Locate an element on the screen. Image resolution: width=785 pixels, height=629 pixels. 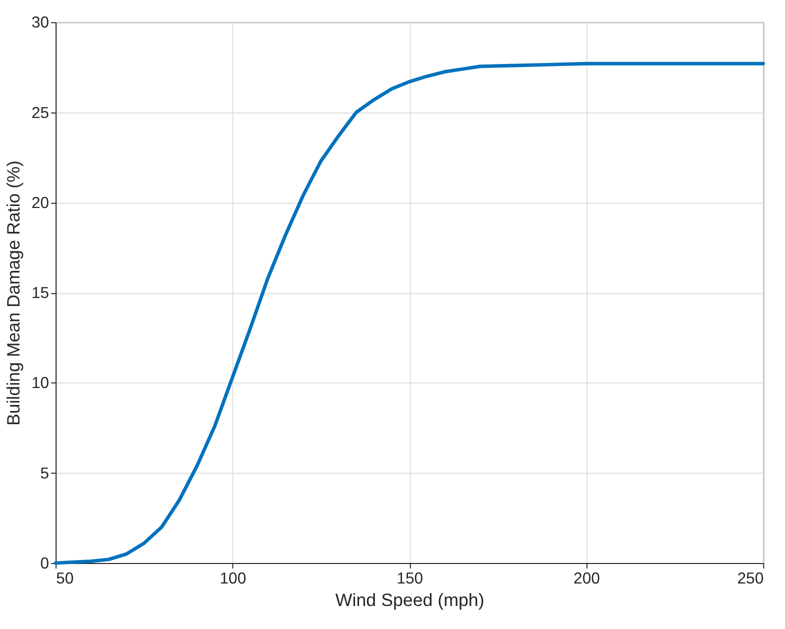
x-tick-label: 250 is located at coordinates (750, 579).